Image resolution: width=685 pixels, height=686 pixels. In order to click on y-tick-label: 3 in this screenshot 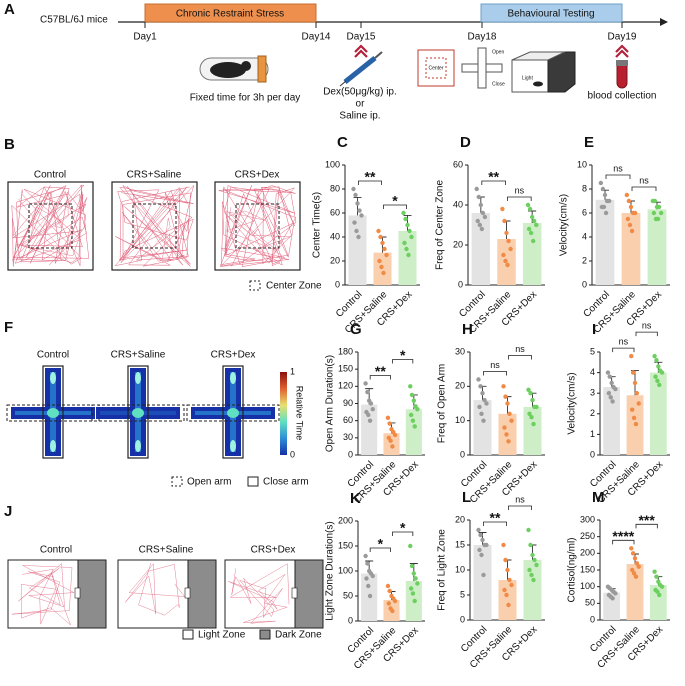, I will do `click(592, 393)`.